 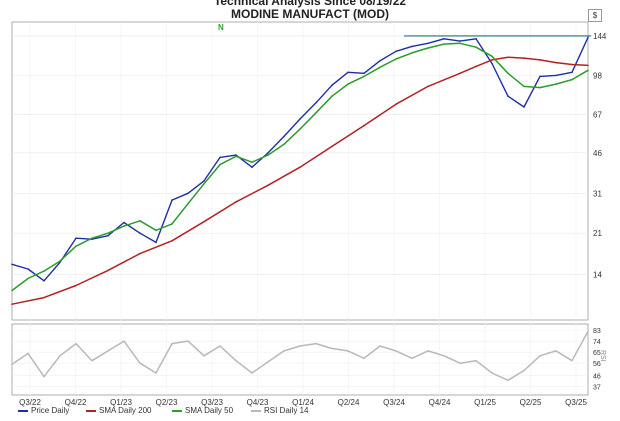 I want to click on rsi-axis-label: RSI, so click(x=602, y=356).